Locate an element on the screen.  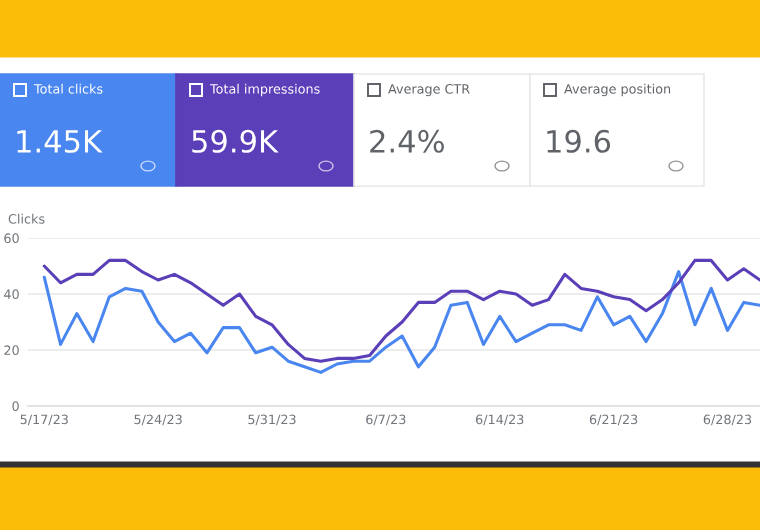
text: 2.4% is located at coordinates (407, 141).